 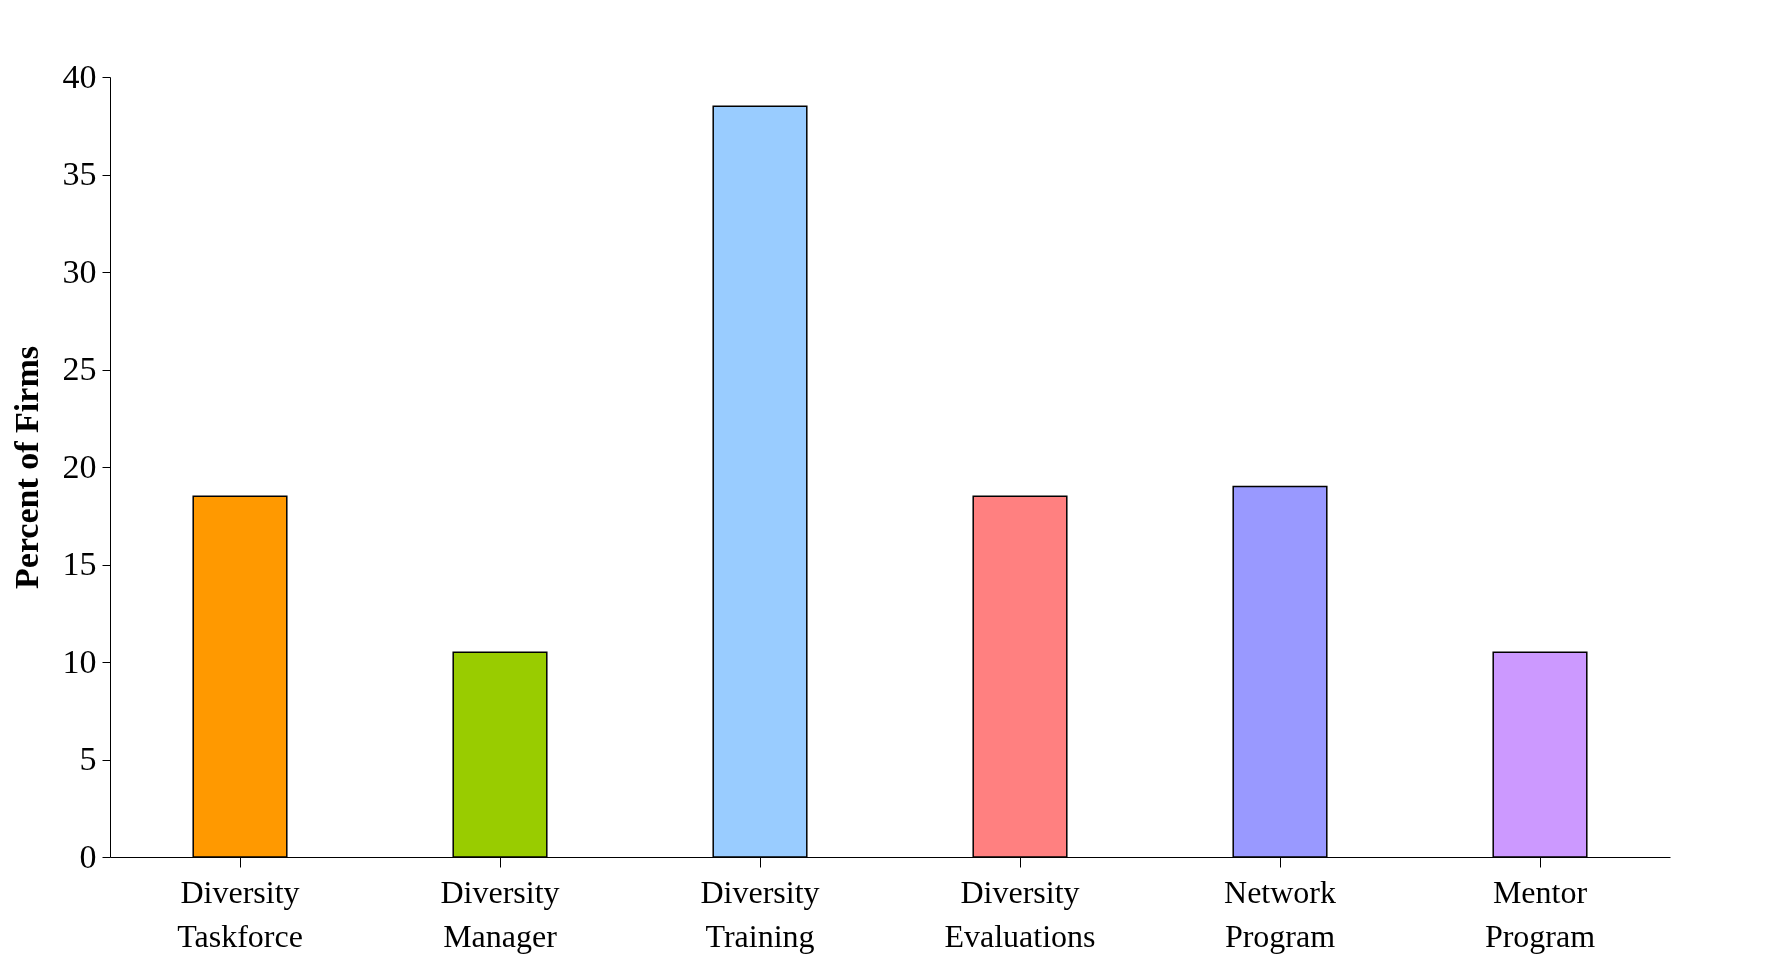 I want to click on x-tick-label: Diversity Training, so click(x=760, y=913).